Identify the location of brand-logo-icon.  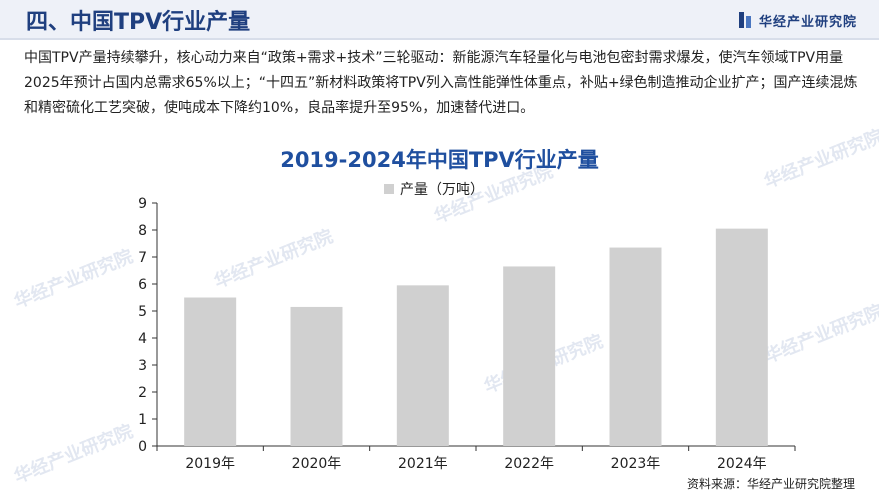
(744, 20).